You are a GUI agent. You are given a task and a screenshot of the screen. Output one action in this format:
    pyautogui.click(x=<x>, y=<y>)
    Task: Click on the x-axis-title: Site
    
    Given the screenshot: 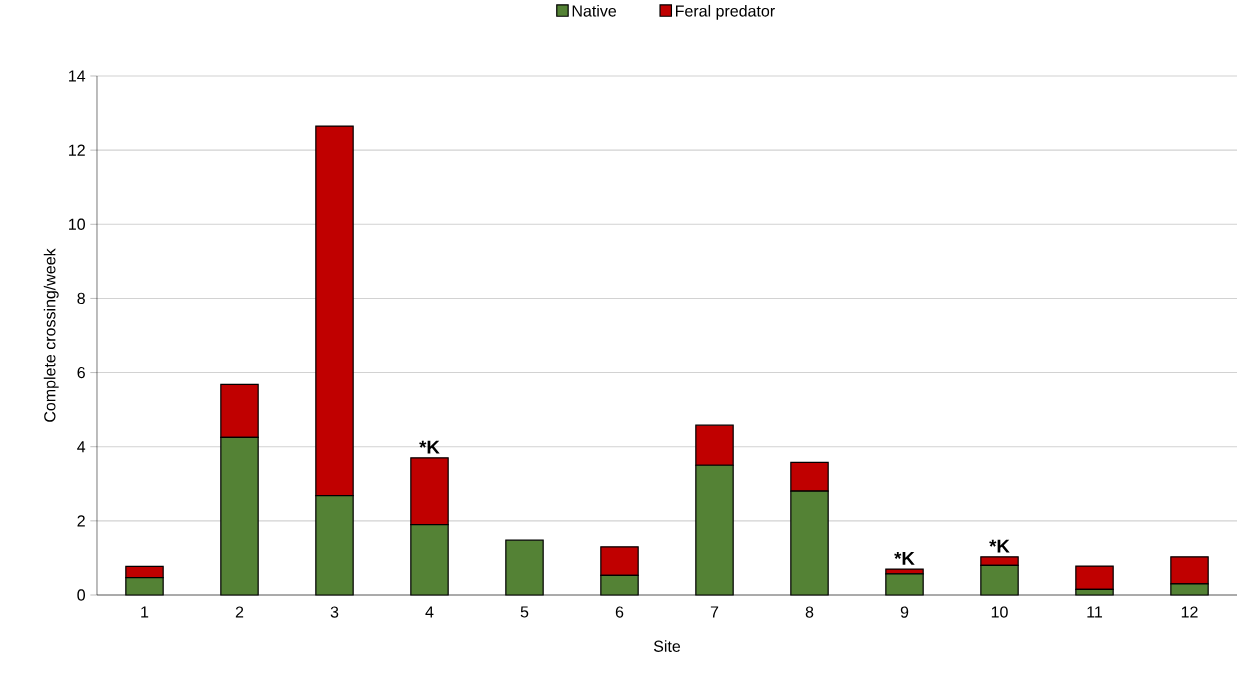 What is the action you would take?
    pyautogui.click(x=667, y=646)
    